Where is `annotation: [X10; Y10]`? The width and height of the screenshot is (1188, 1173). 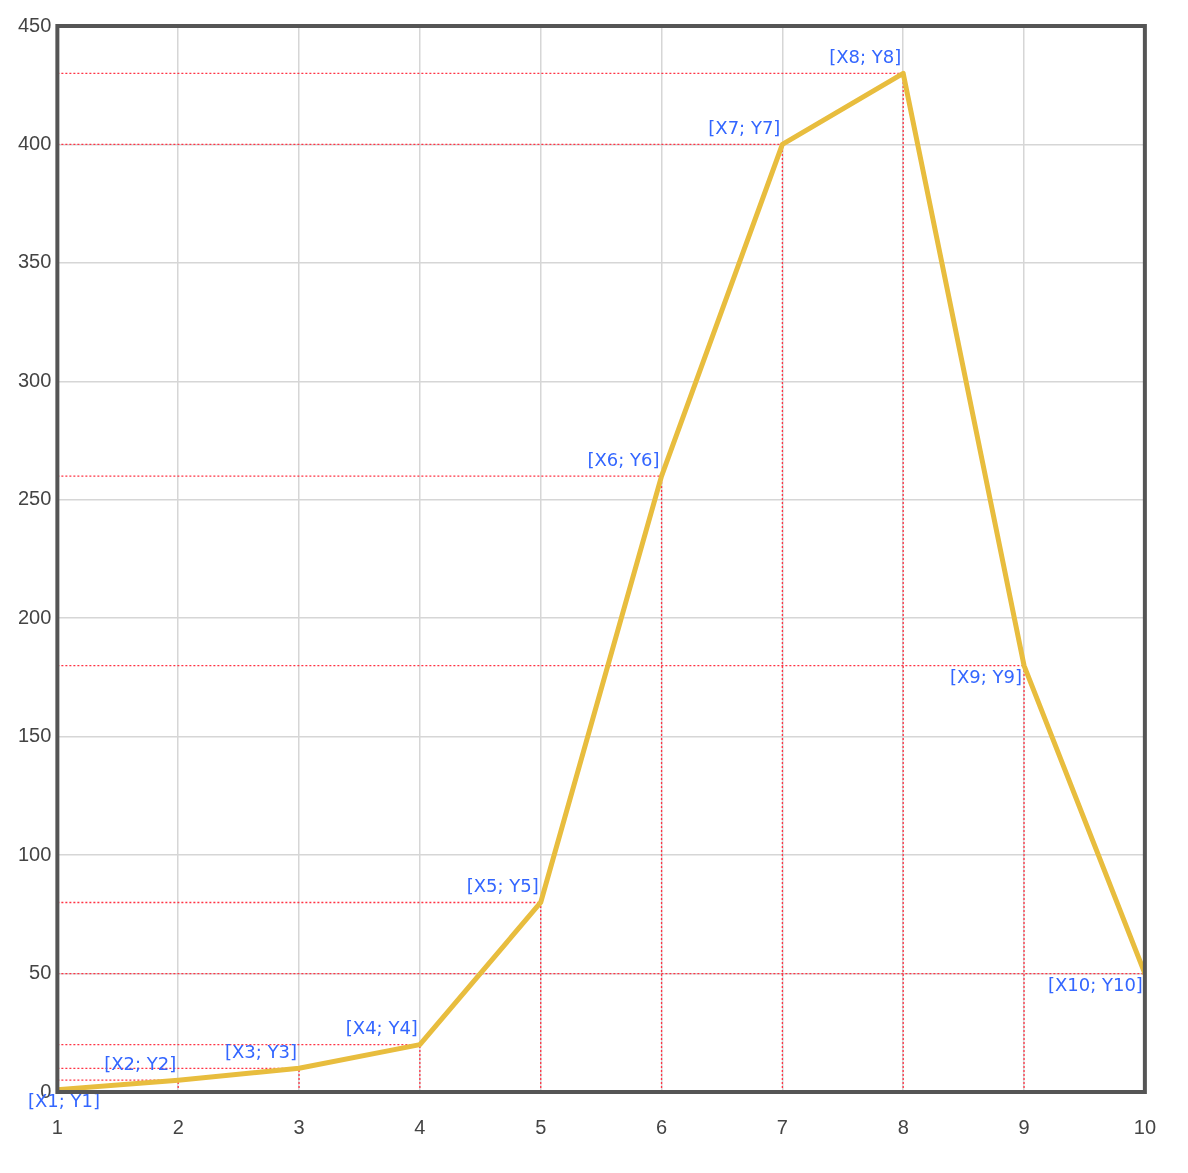
annotation: [X10; Y10] is located at coordinates (1095, 985).